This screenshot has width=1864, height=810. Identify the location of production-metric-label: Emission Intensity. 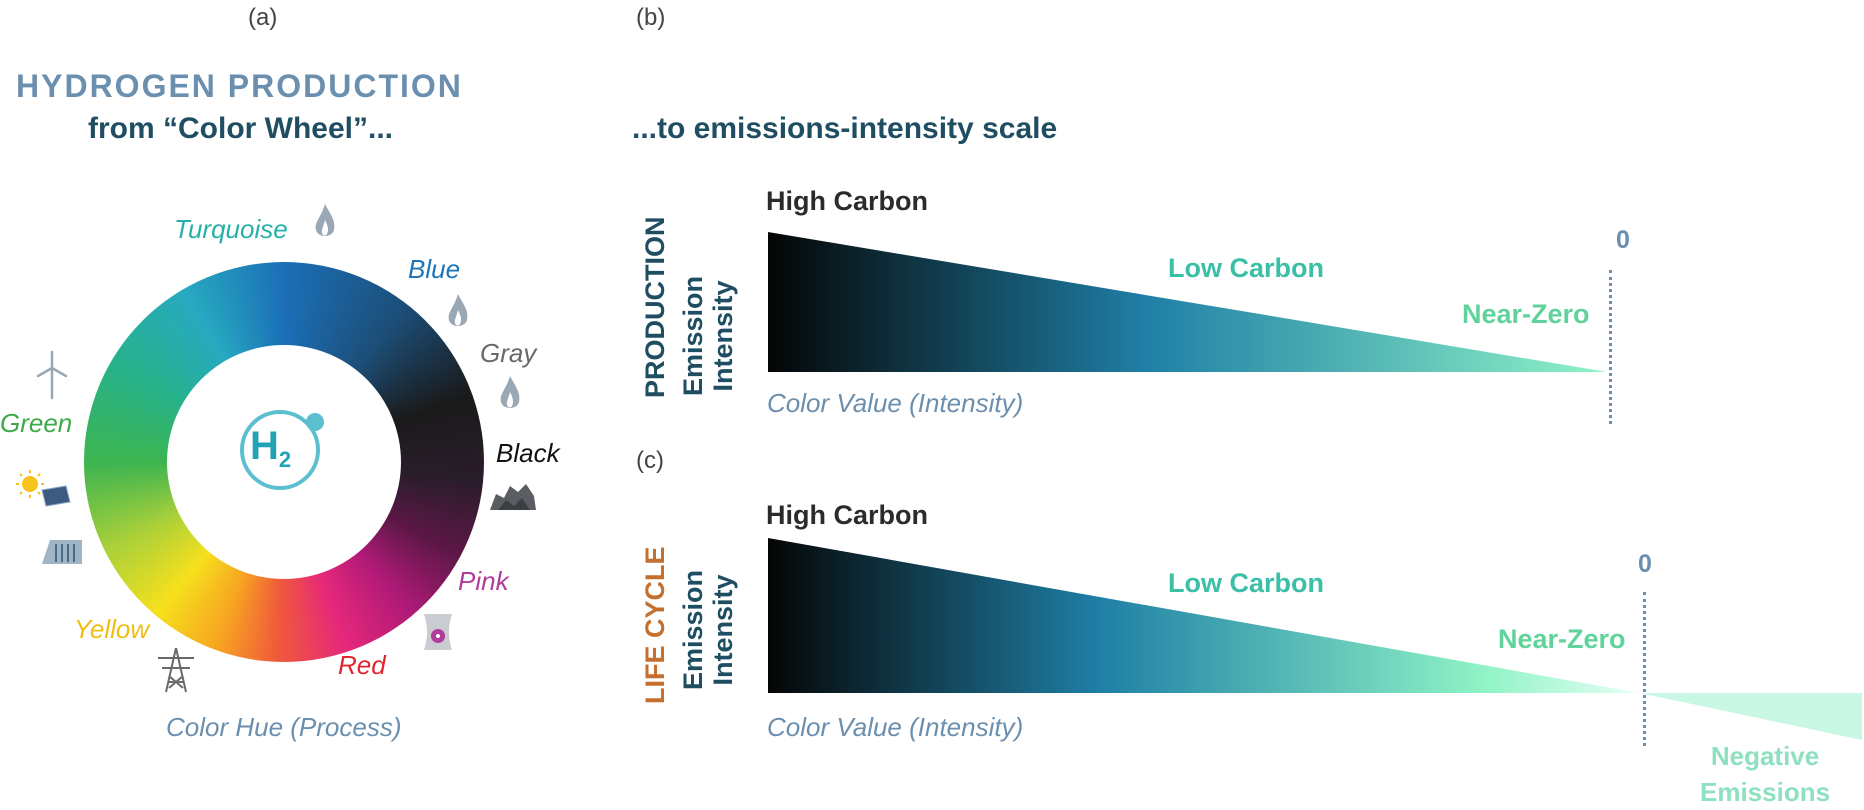
(708, 336).